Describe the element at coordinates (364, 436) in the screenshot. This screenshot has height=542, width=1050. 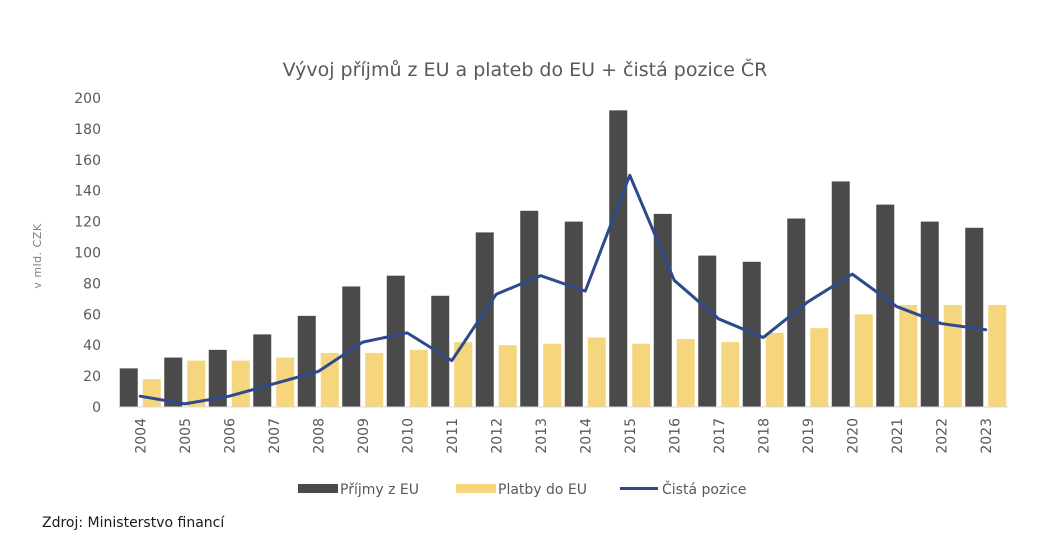
I see `x-tick-label: 2009` at that location.